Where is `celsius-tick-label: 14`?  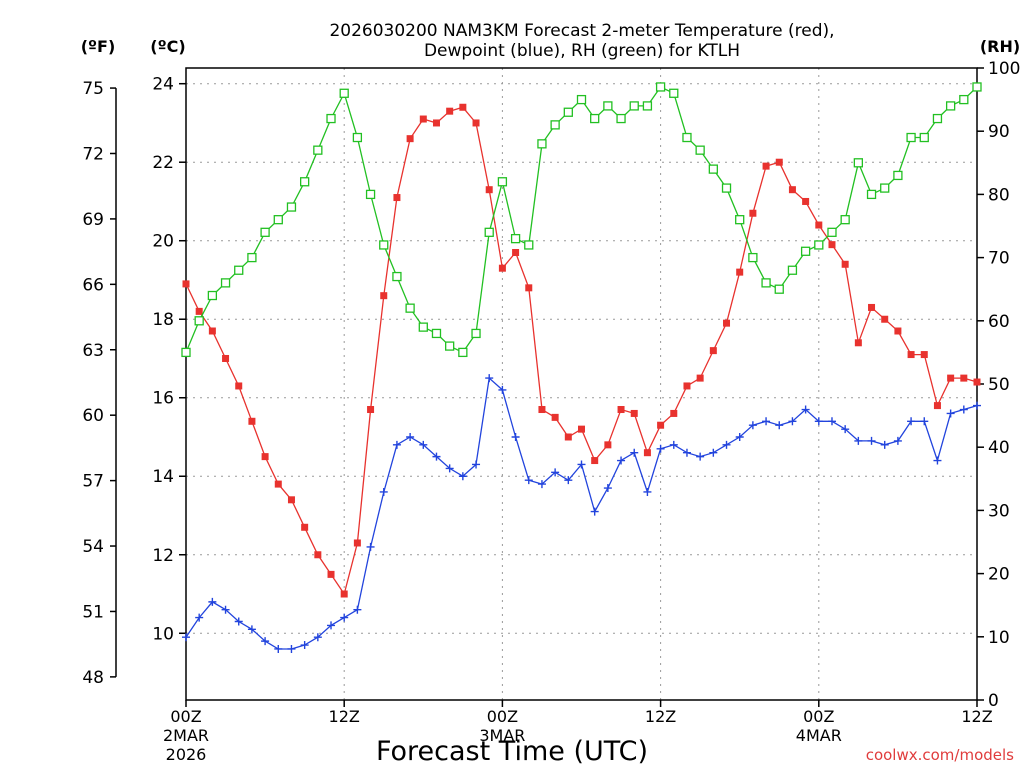 celsius-tick-label: 14 is located at coordinates (163, 477).